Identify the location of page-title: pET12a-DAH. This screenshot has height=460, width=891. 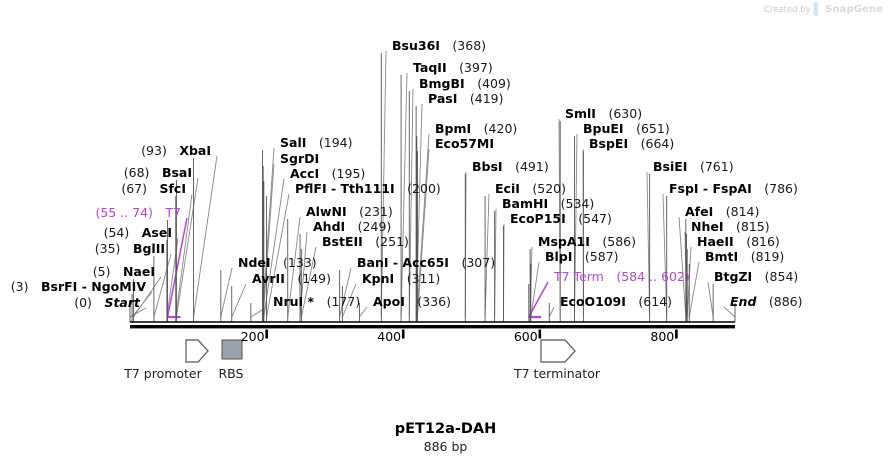
(445, 429).